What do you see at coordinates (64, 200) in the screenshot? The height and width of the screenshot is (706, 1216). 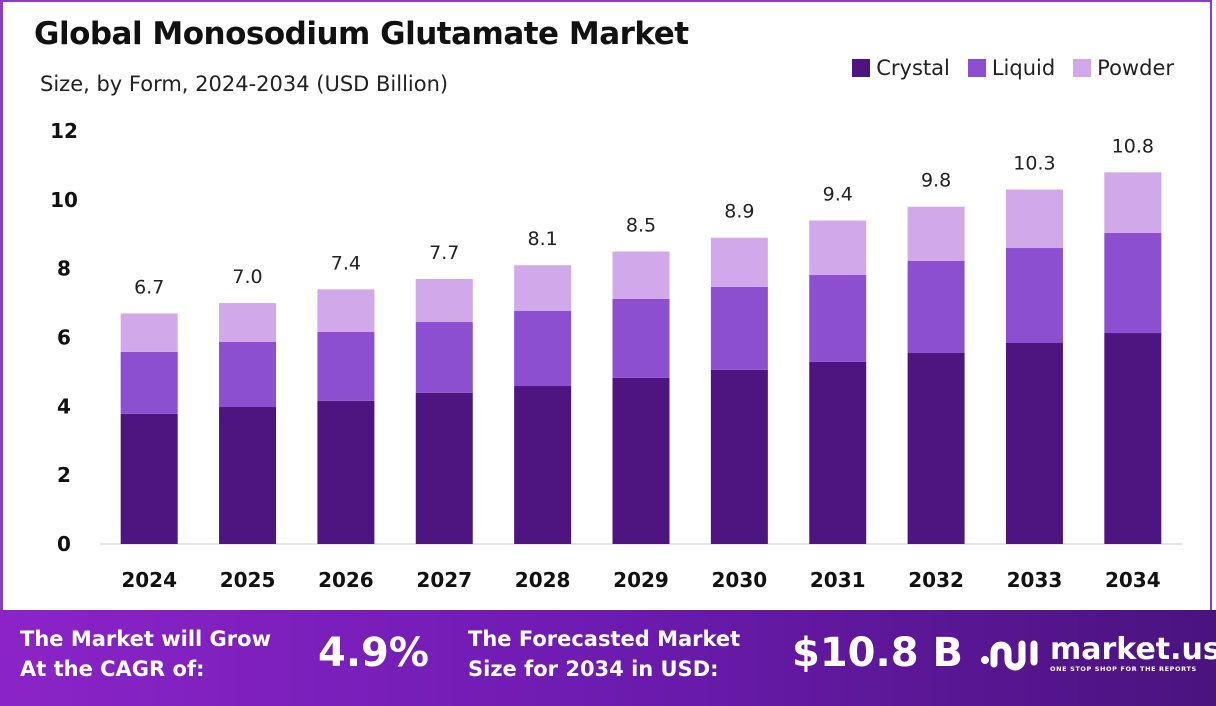 I see `y-tick-label: 10` at bounding box center [64, 200].